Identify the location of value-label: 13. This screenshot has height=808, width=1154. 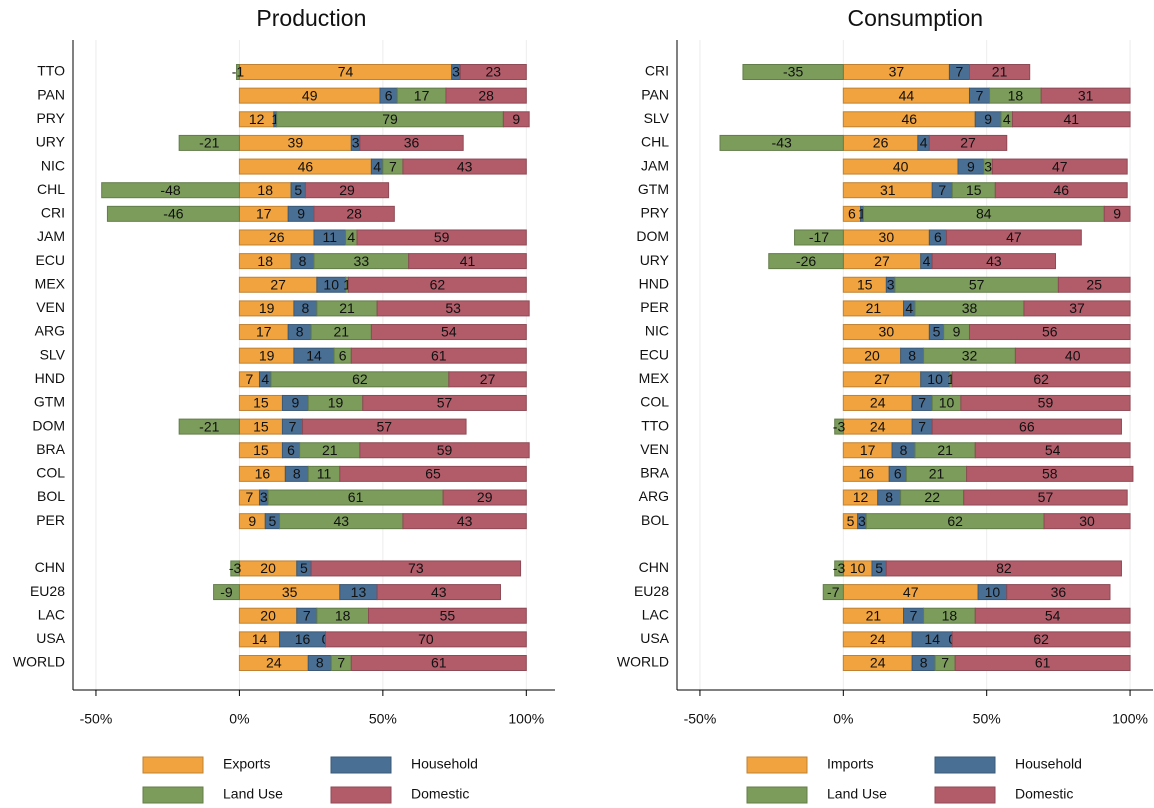
(359, 592).